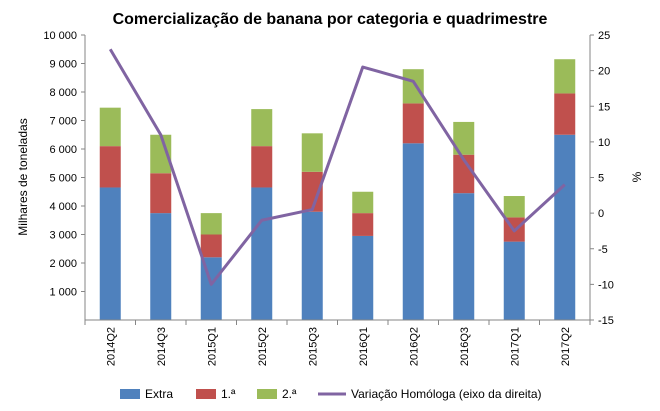 This screenshot has width=660, height=411. Describe the element at coordinates (63, 236) in the screenshot. I see `y-tick-label: 3 000` at that location.